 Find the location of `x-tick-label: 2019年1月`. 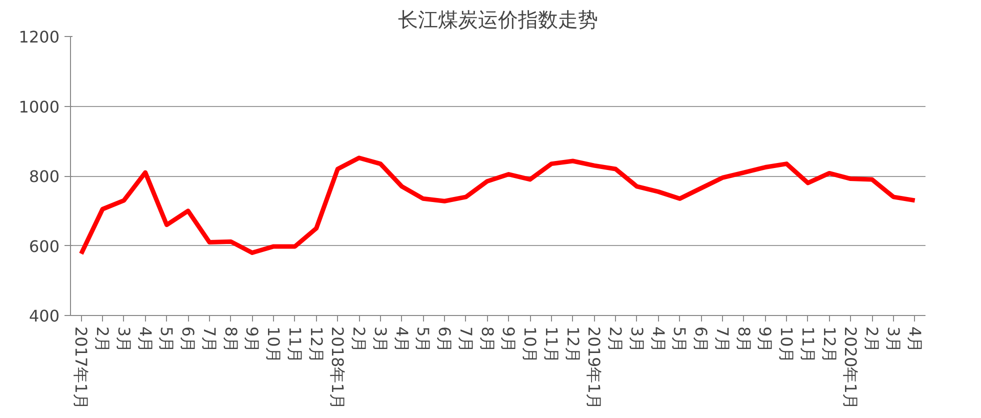

x-tick-label: 2019年1月 is located at coordinates (594, 368).